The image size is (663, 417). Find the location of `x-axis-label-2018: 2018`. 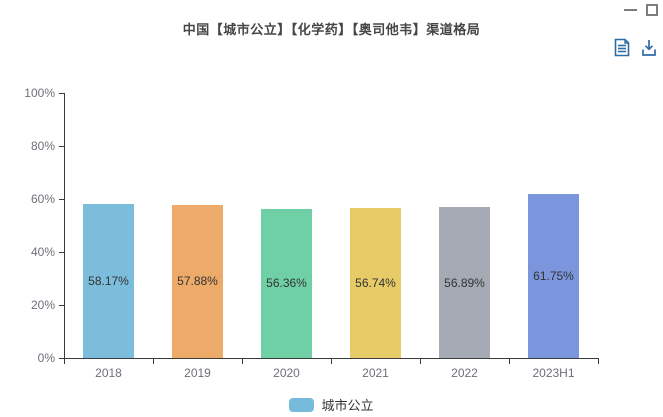

x-axis-label-2018: 2018 is located at coordinates (108, 373).